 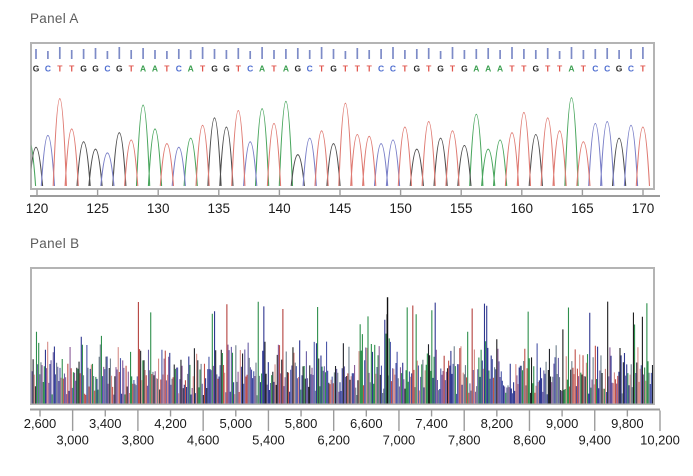 I want to click on panel-a-tick-label: 125, so click(x=97, y=208).